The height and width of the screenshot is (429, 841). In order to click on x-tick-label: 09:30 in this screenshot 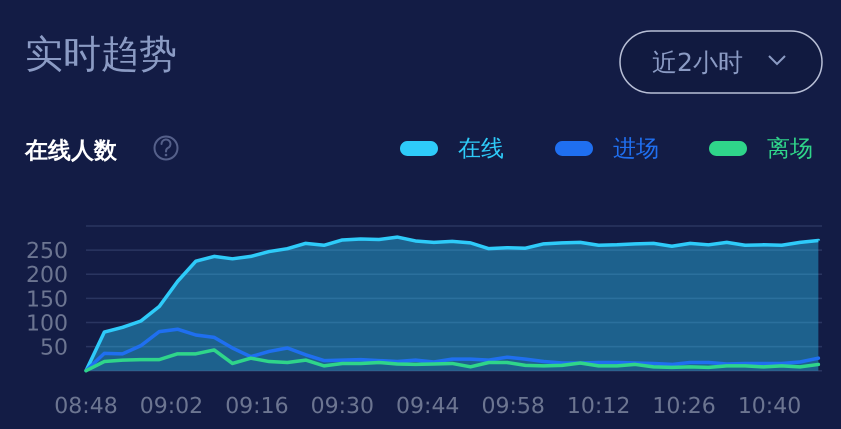, I will do `click(342, 406)`.